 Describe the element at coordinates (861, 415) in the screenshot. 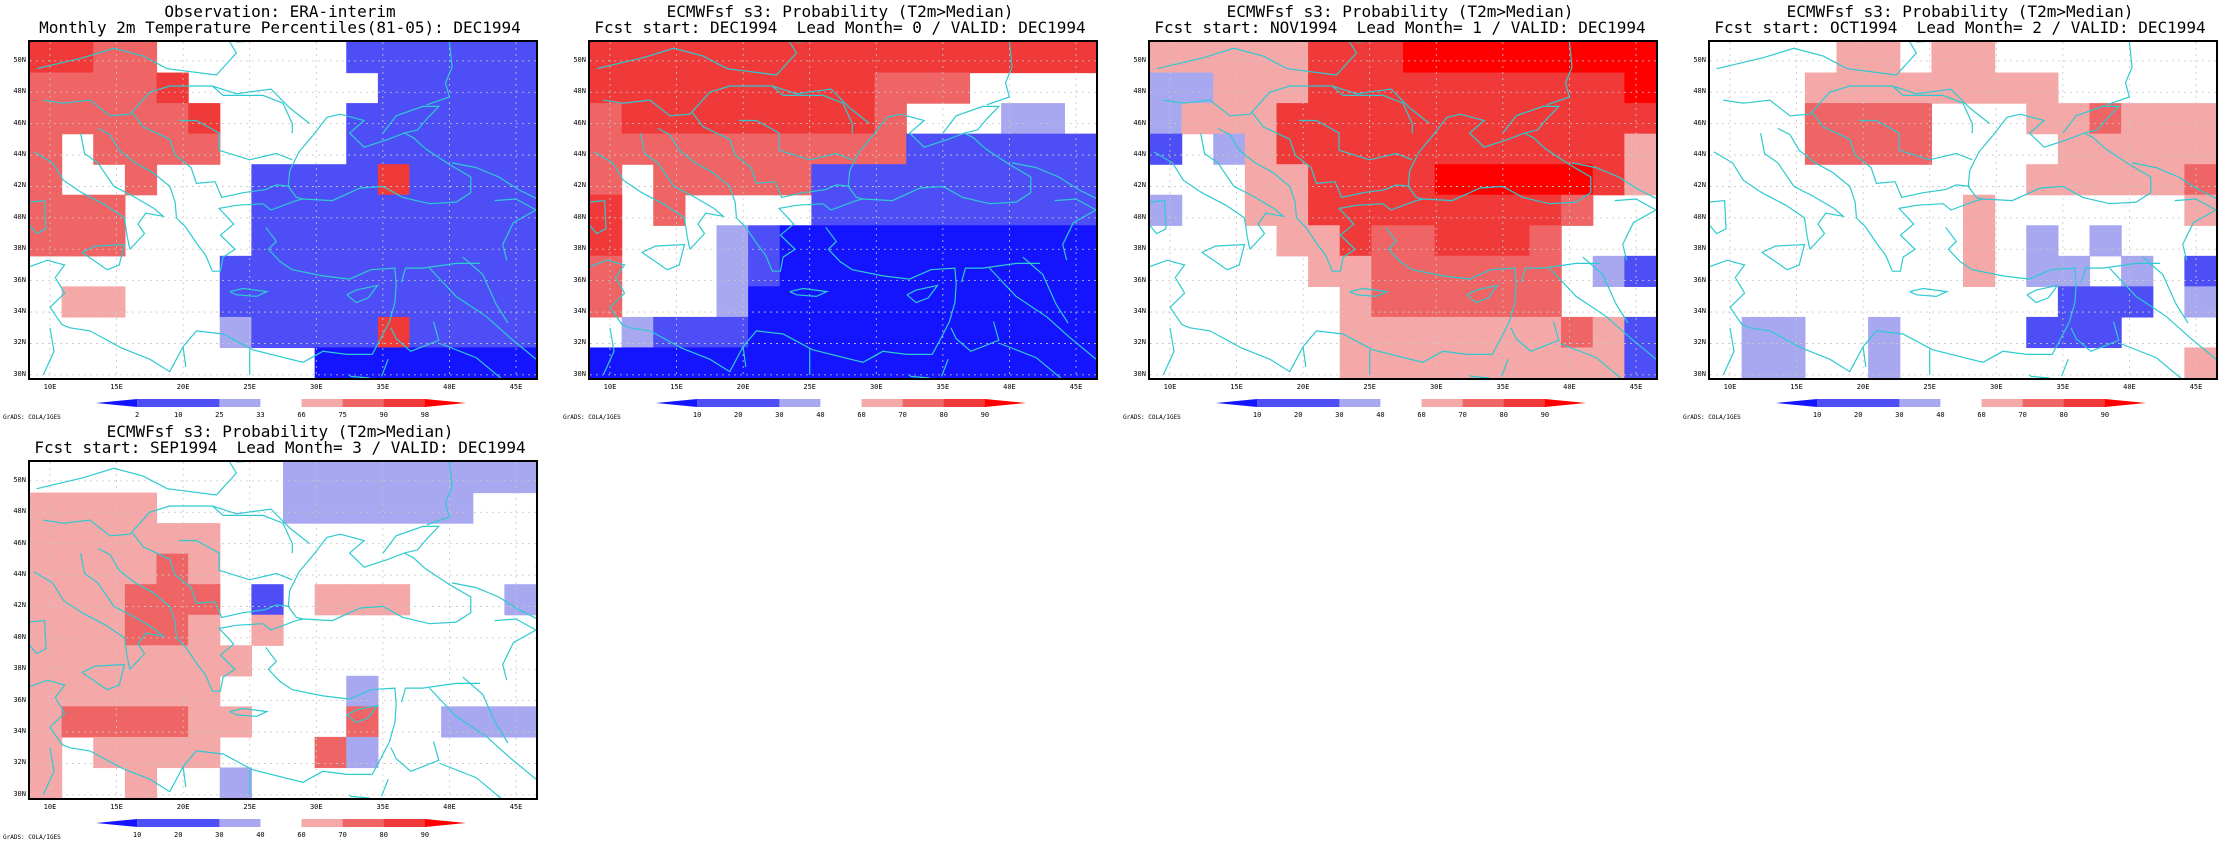

I see `colorbar-label: 60` at that location.